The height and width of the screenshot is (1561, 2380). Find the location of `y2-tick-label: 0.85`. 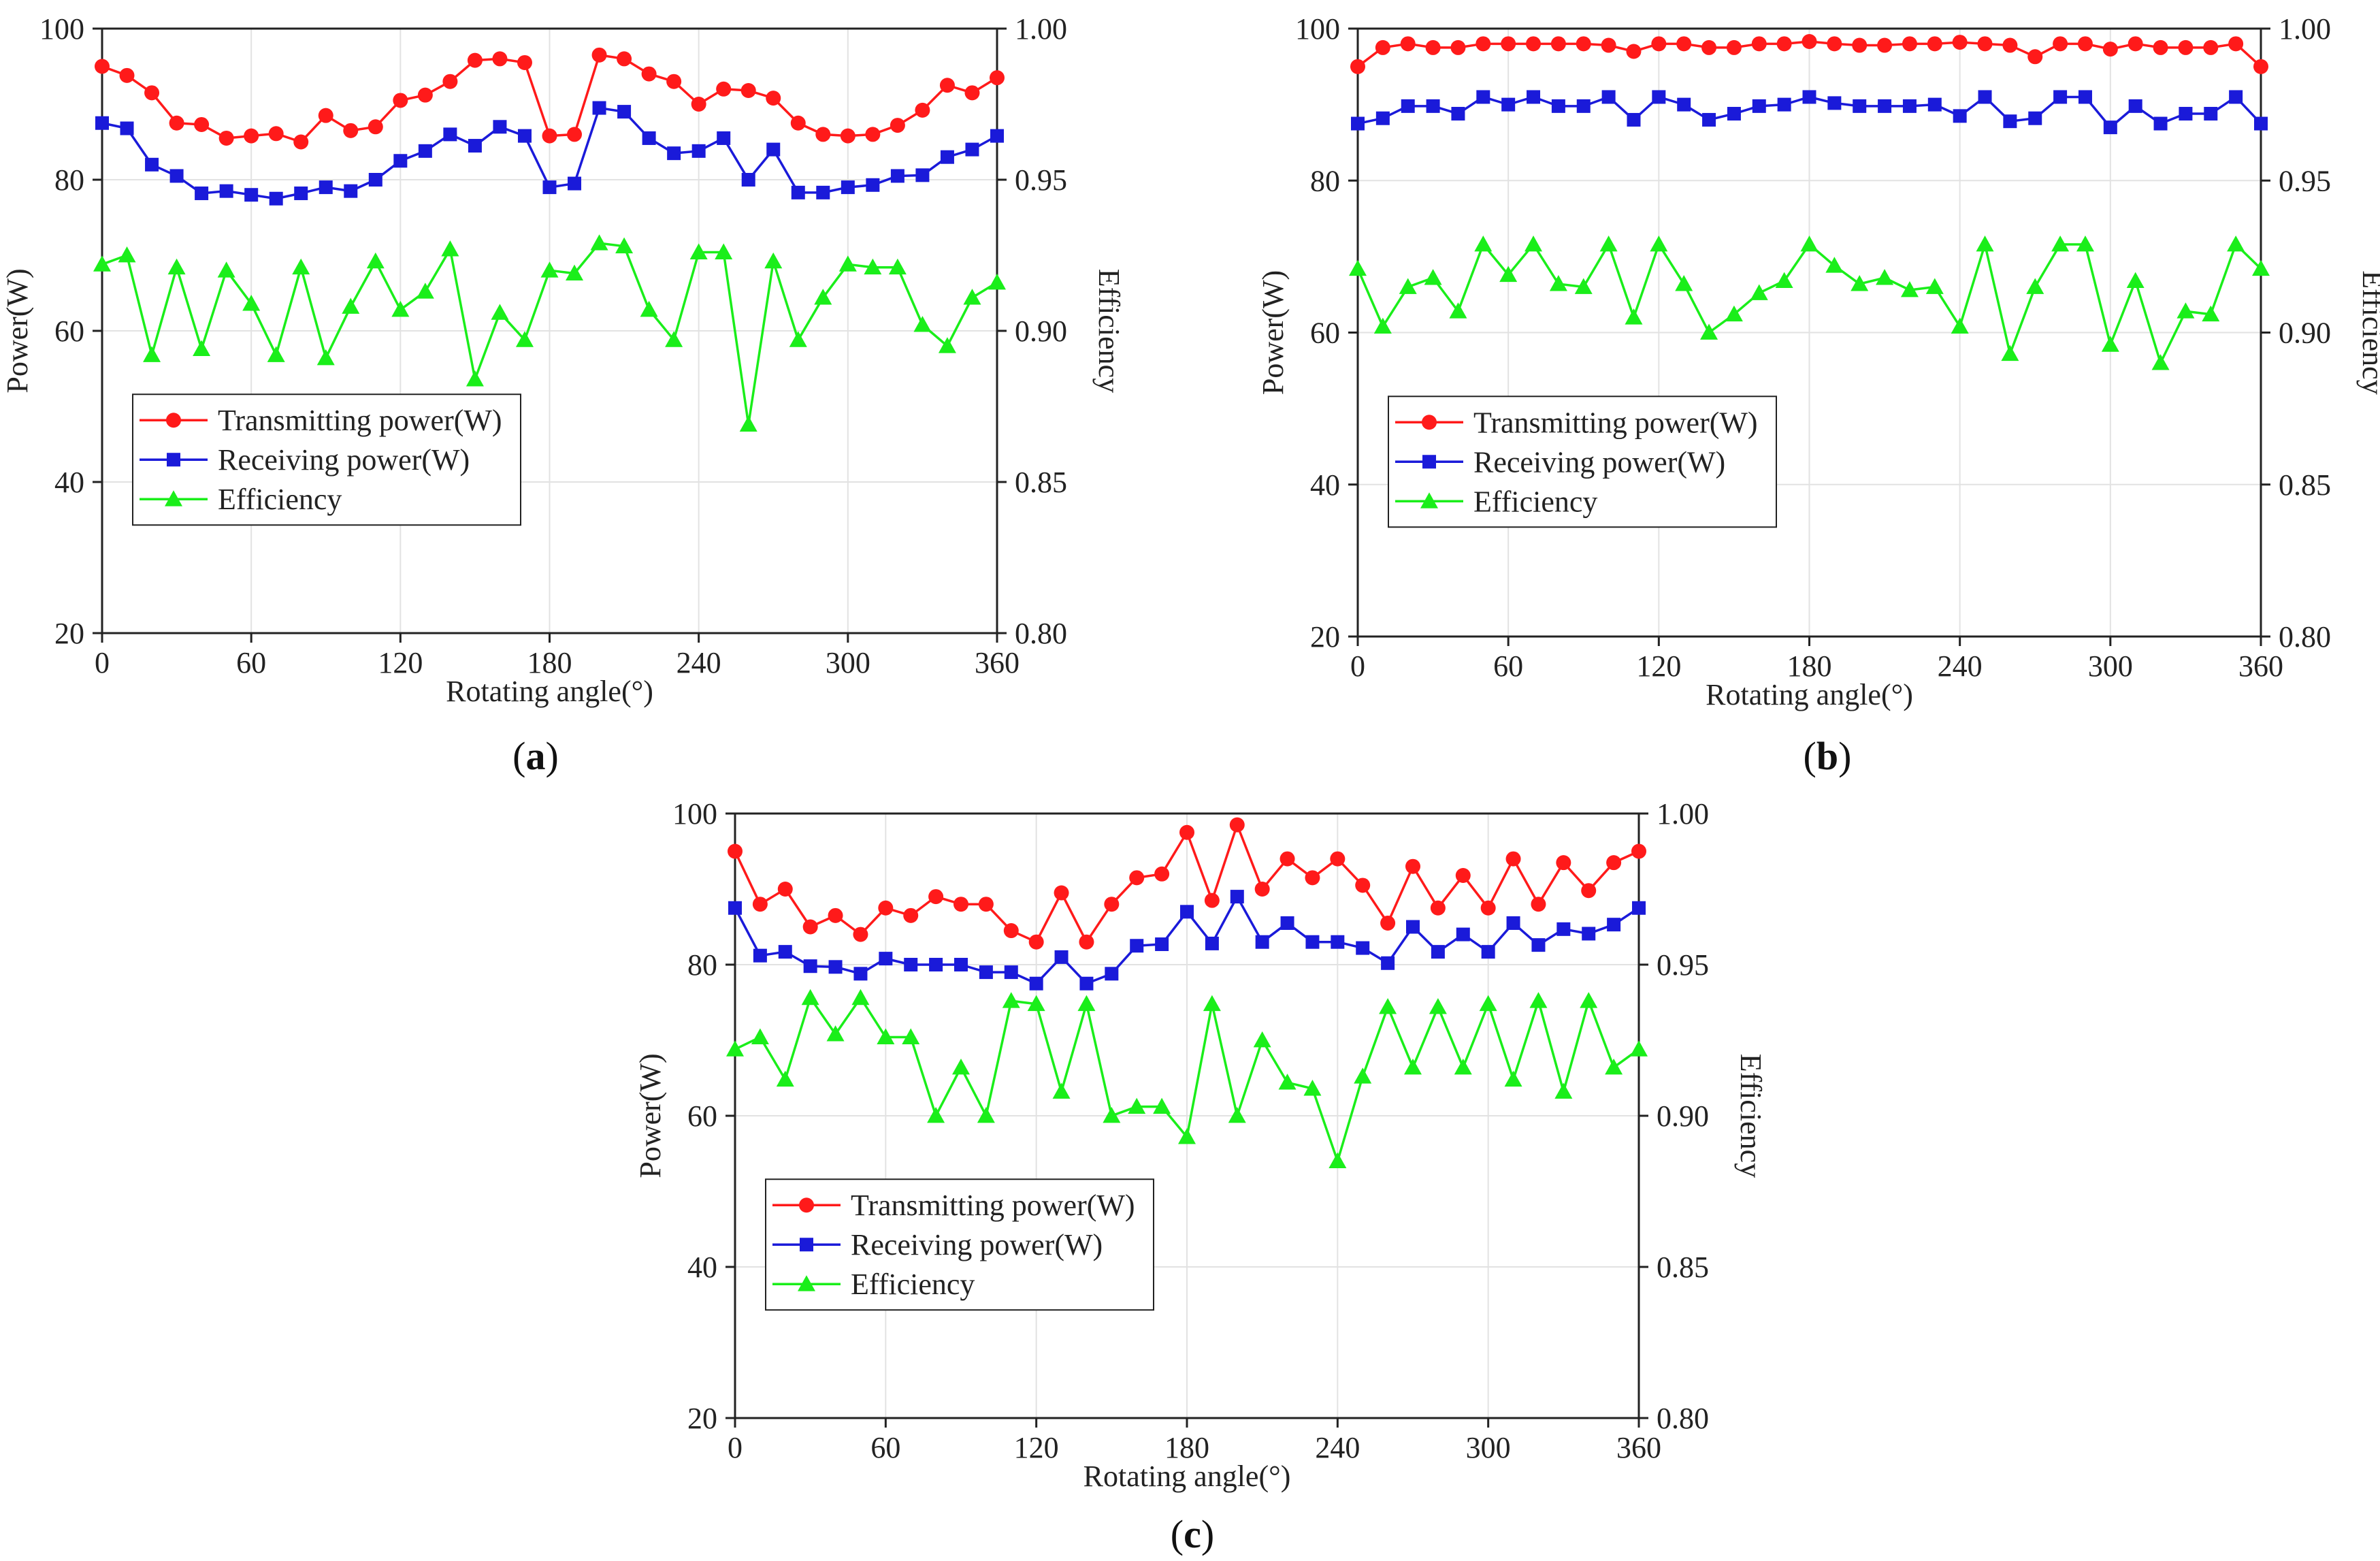

y2-tick-label: 0.85 is located at coordinates (1041, 482).